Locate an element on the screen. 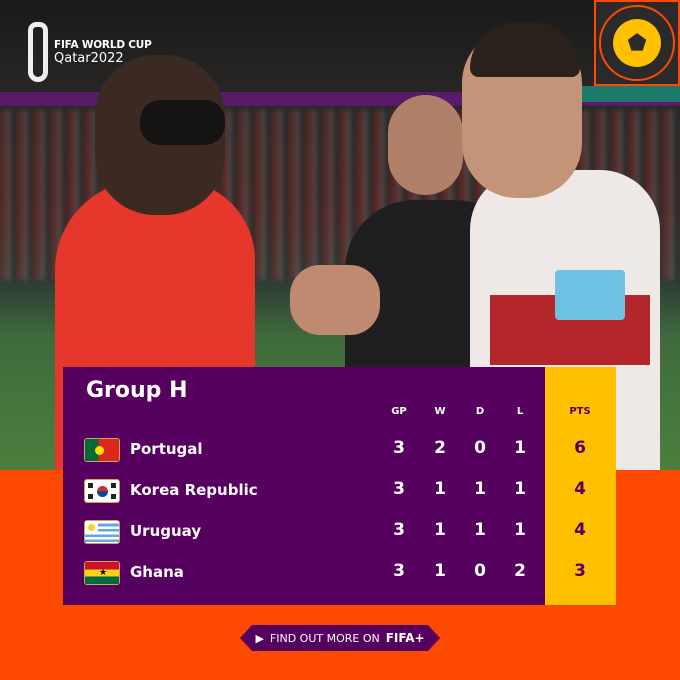 The height and width of the screenshot is (680, 680). logo-line2: Qatar2022 is located at coordinates (89, 58).